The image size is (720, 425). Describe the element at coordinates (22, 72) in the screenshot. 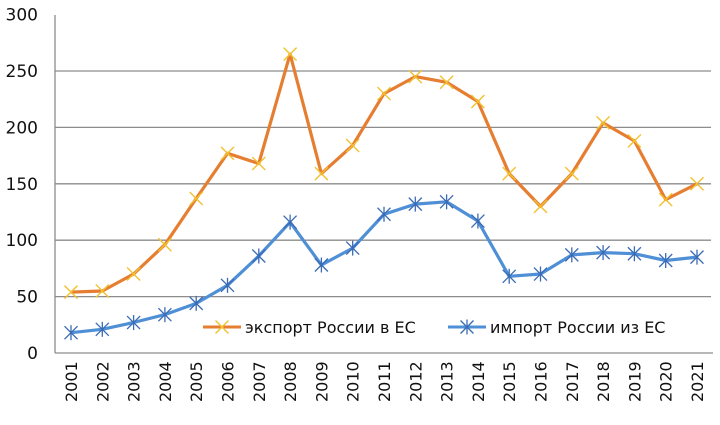

I see `y-tick-label: 250` at that location.